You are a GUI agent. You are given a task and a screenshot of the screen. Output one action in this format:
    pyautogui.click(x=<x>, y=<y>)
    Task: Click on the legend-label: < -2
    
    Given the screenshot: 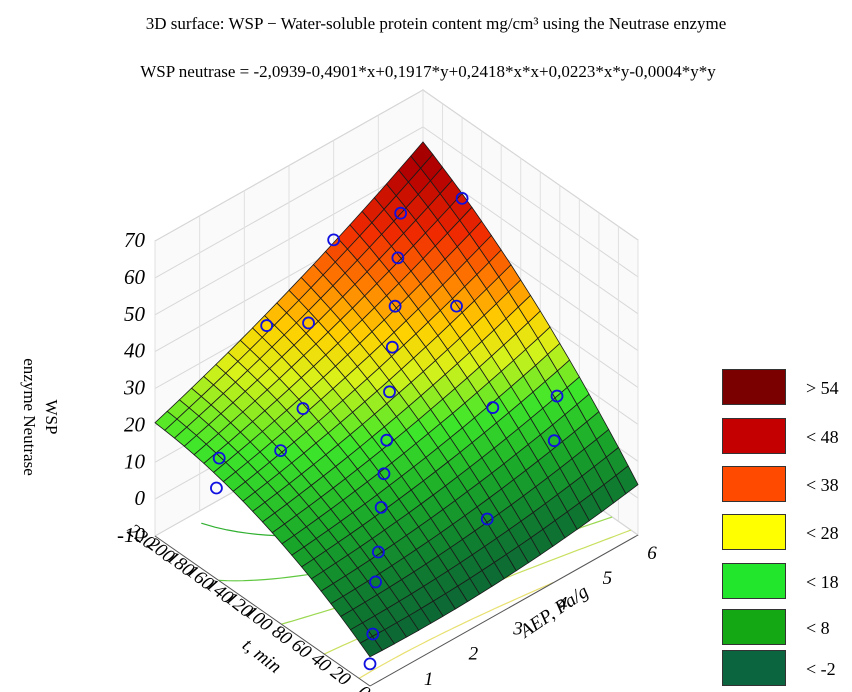 What is the action you would take?
    pyautogui.click(x=821, y=669)
    